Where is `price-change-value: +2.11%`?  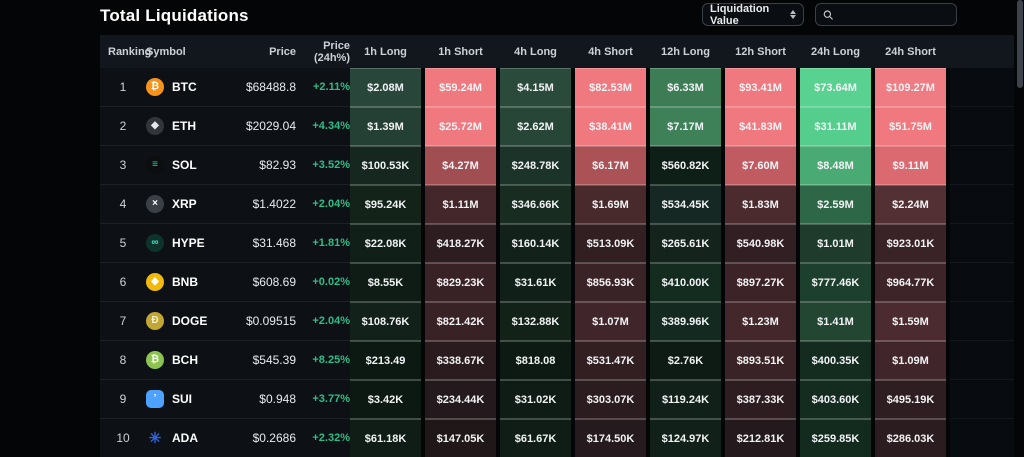
price-change-value: +2.11% is located at coordinates (331, 87).